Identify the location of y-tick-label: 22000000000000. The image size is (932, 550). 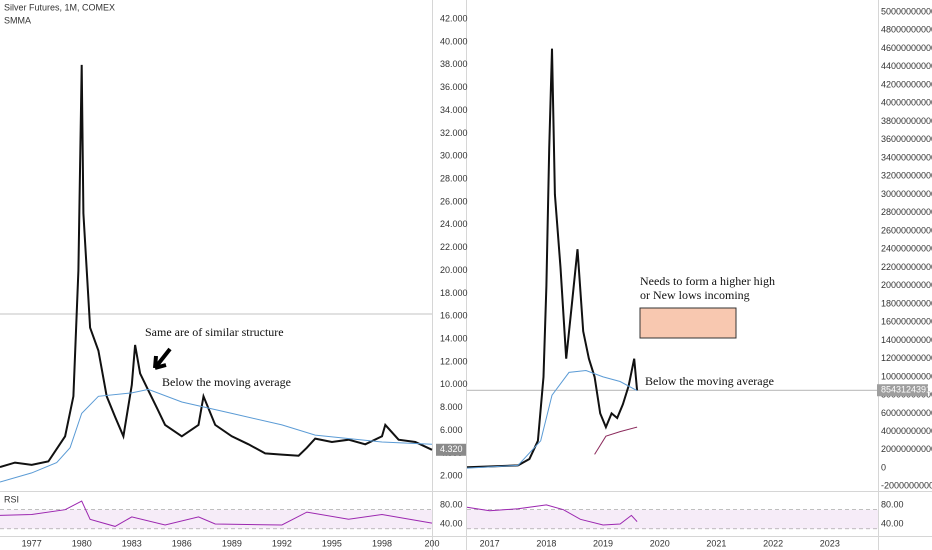
(906, 267).